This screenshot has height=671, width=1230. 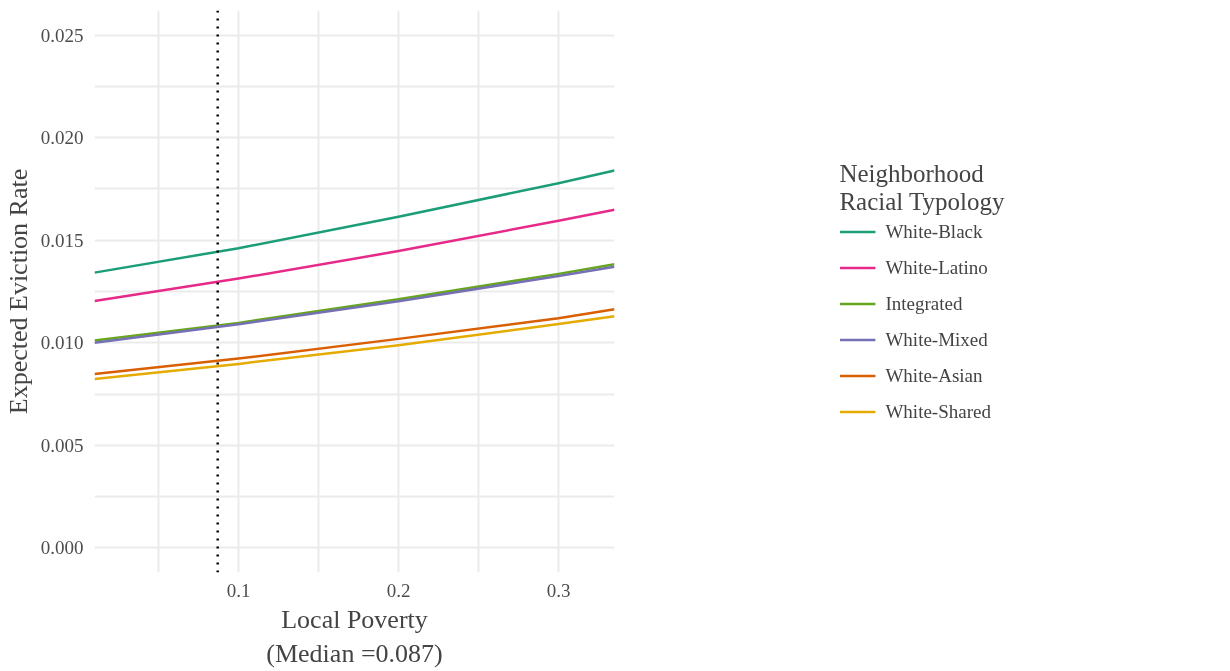 What do you see at coordinates (238, 590) in the screenshot?
I see `x-tick-label: 0.1` at bounding box center [238, 590].